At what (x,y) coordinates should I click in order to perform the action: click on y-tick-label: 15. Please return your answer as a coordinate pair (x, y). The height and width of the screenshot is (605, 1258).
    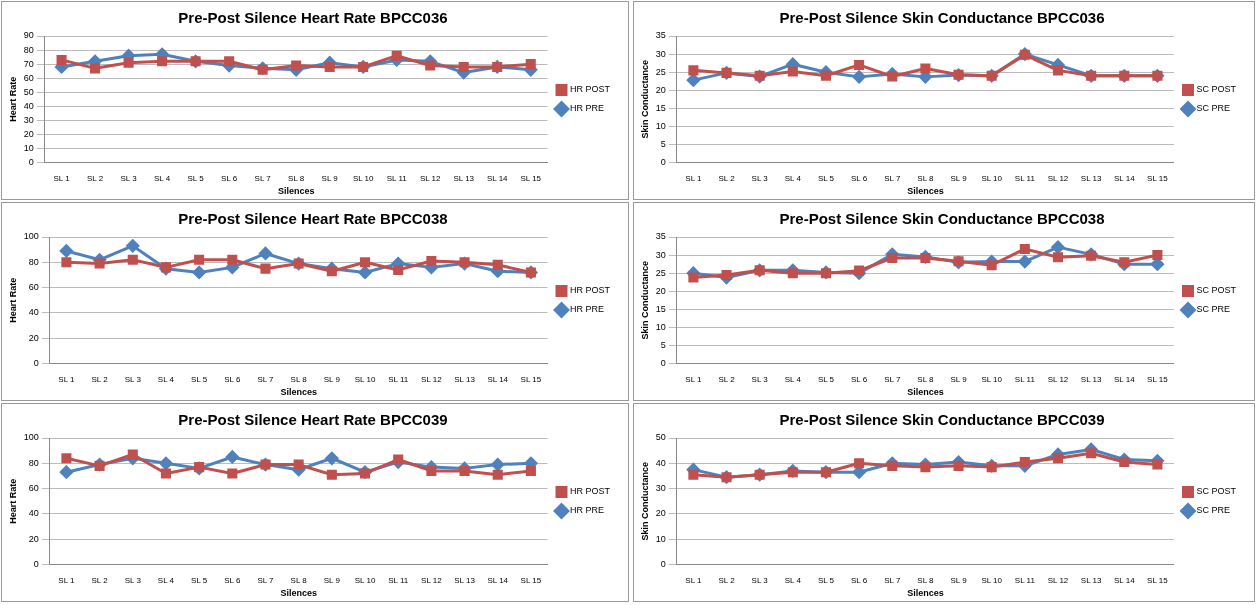
    Looking at the image, I should click on (660, 107).